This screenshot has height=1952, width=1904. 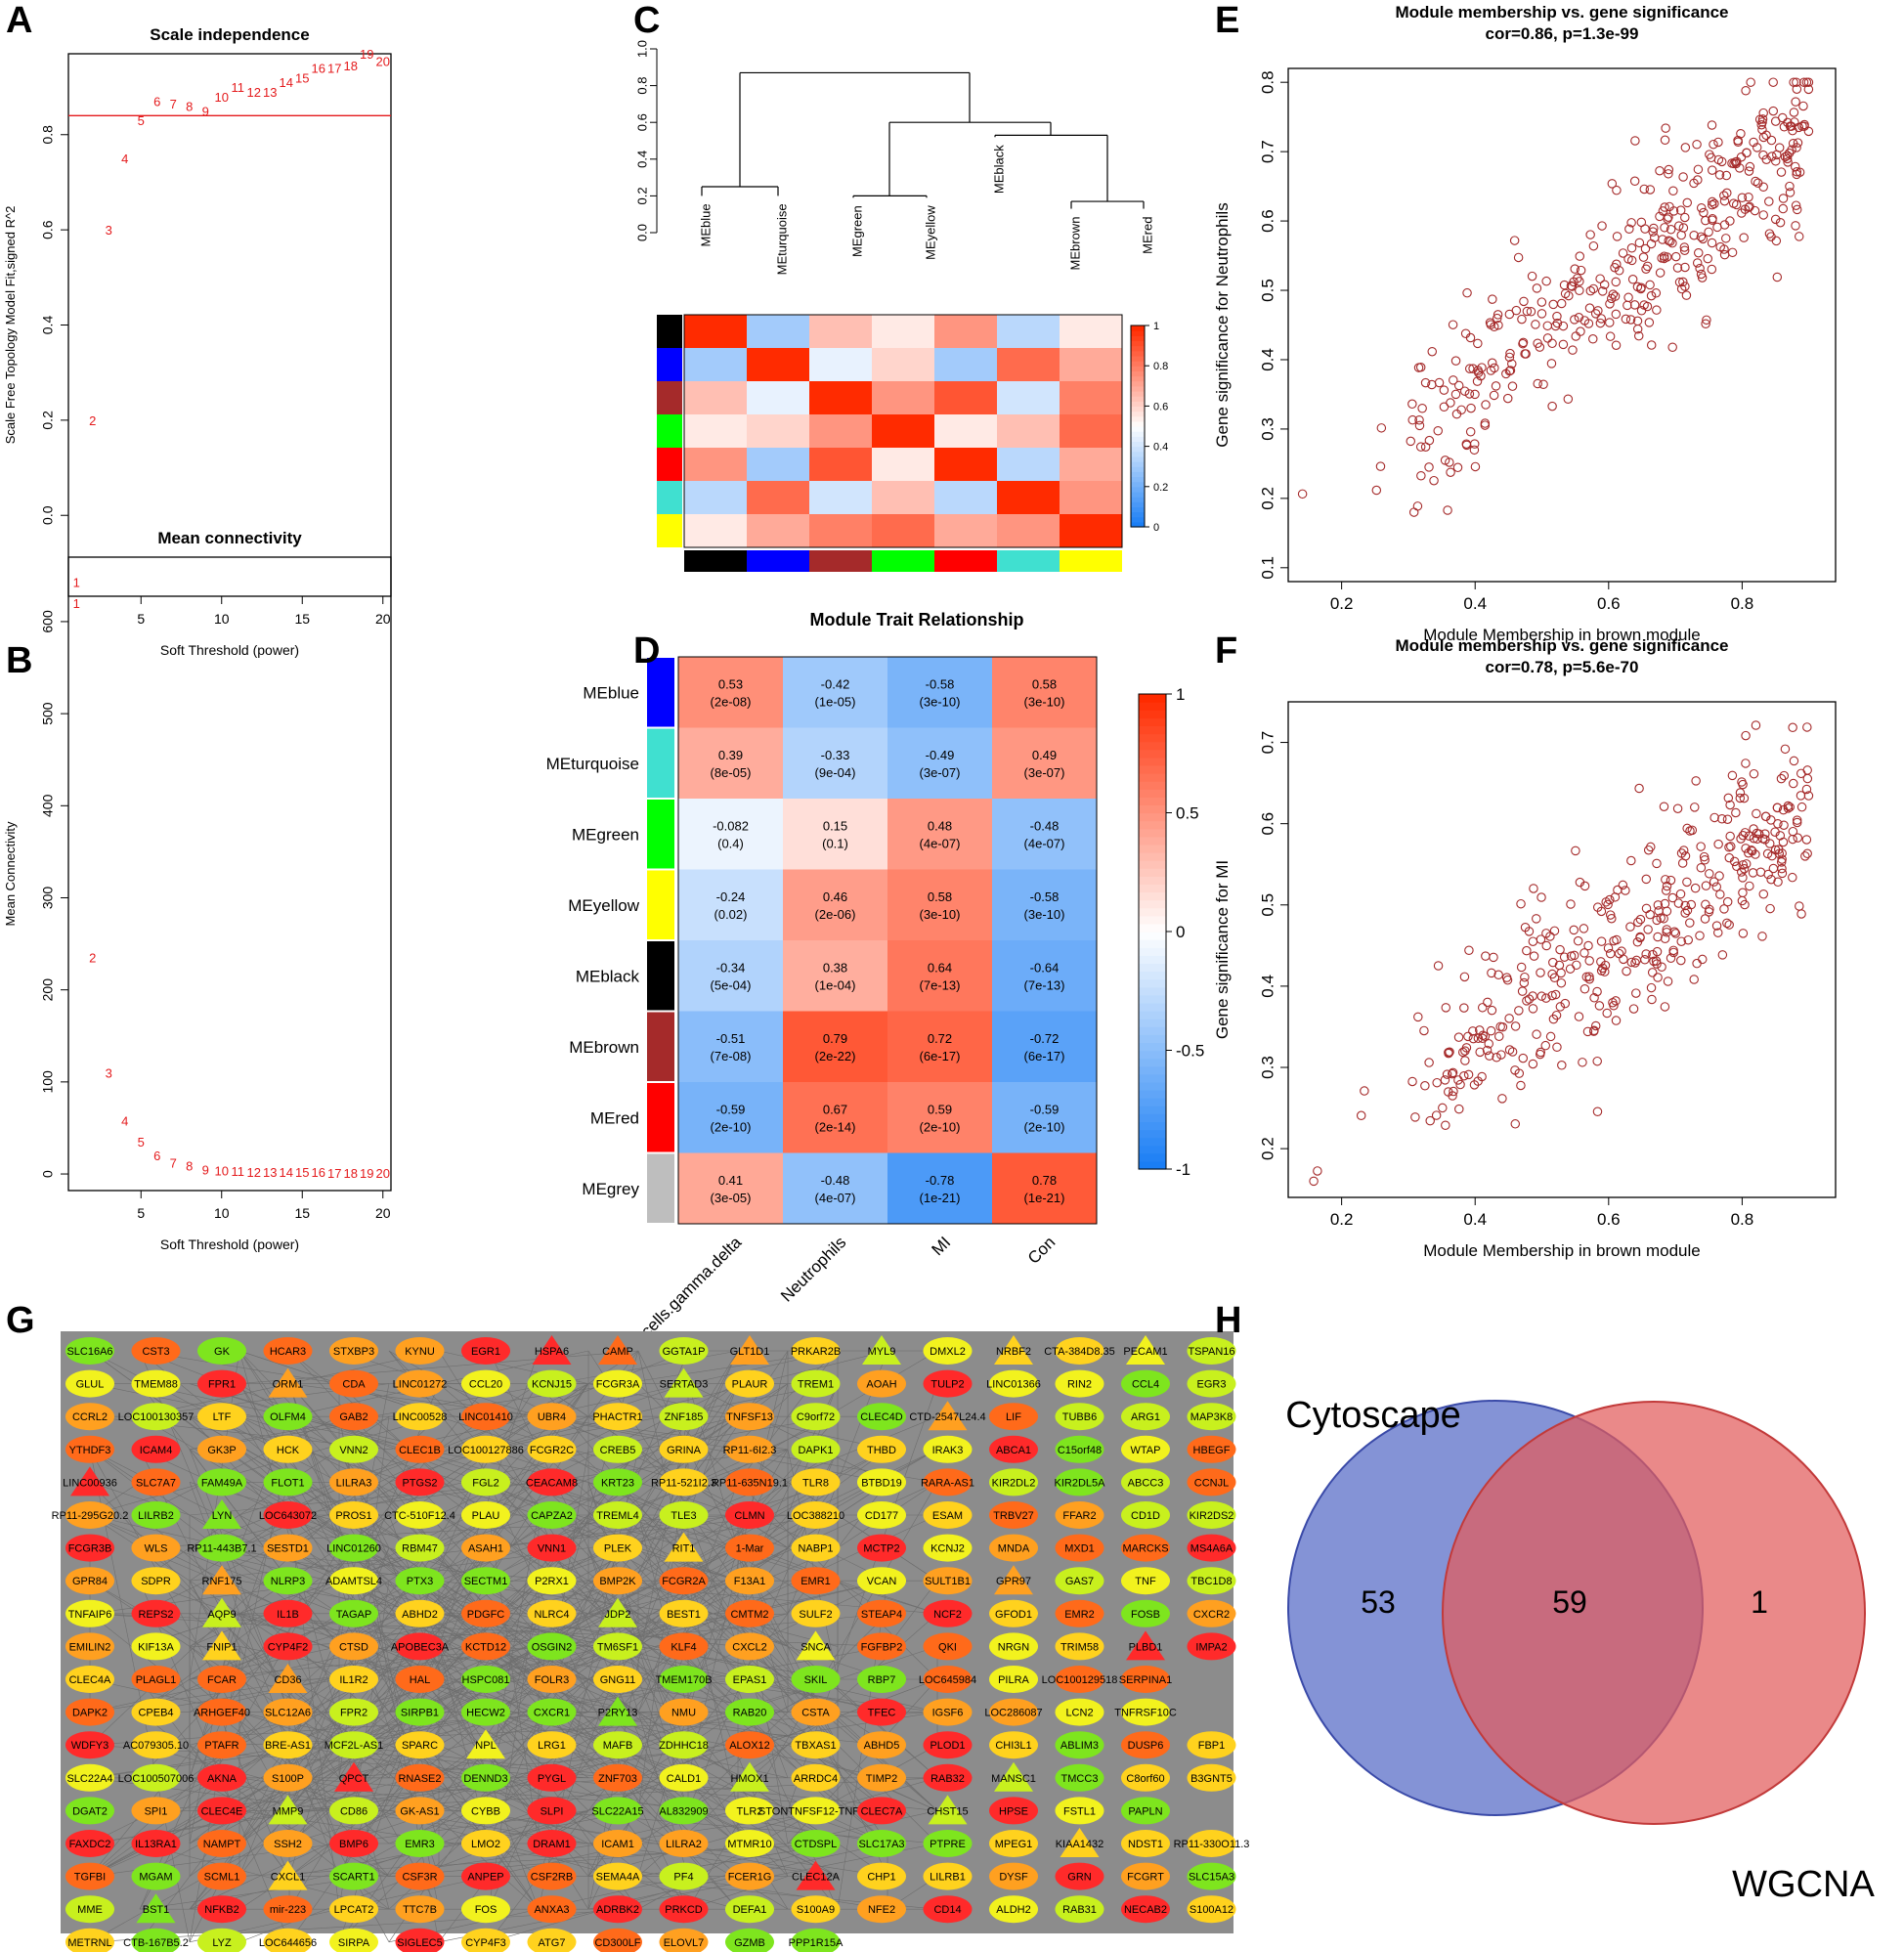 I want to click on network-node-label: VCAN, so click(x=882, y=1582).